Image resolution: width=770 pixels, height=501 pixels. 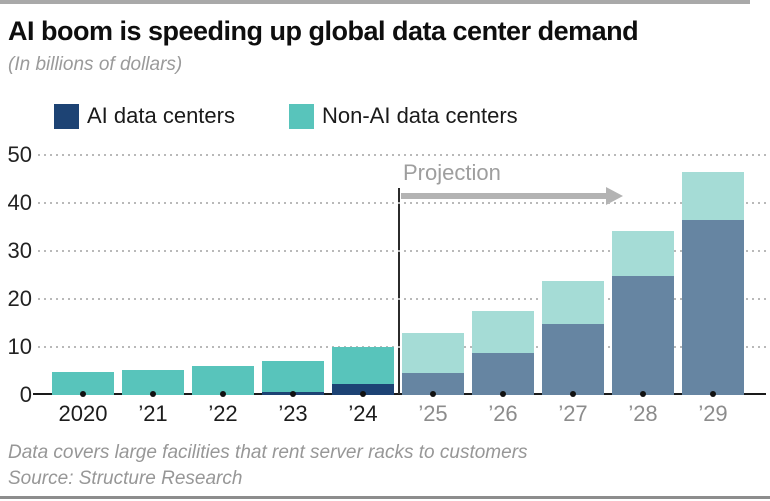 What do you see at coordinates (503, 394) in the screenshot?
I see `x-tick-2026` at bounding box center [503, 394].